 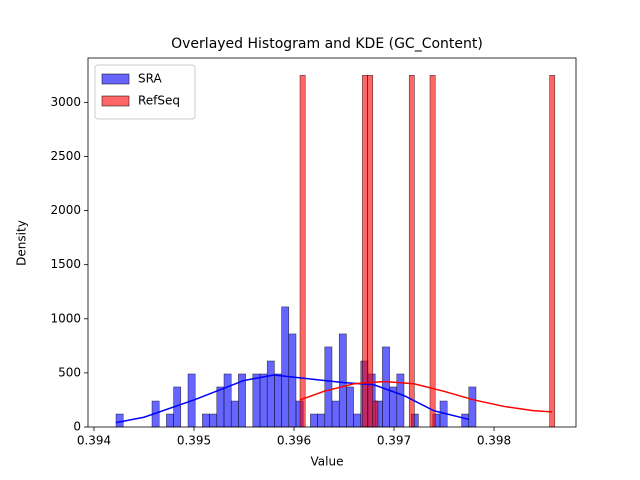 What do you see at coordinates (327, 462) in the screenshot?
I see `x-axis-label: Value` at bounding box center [327, 462].